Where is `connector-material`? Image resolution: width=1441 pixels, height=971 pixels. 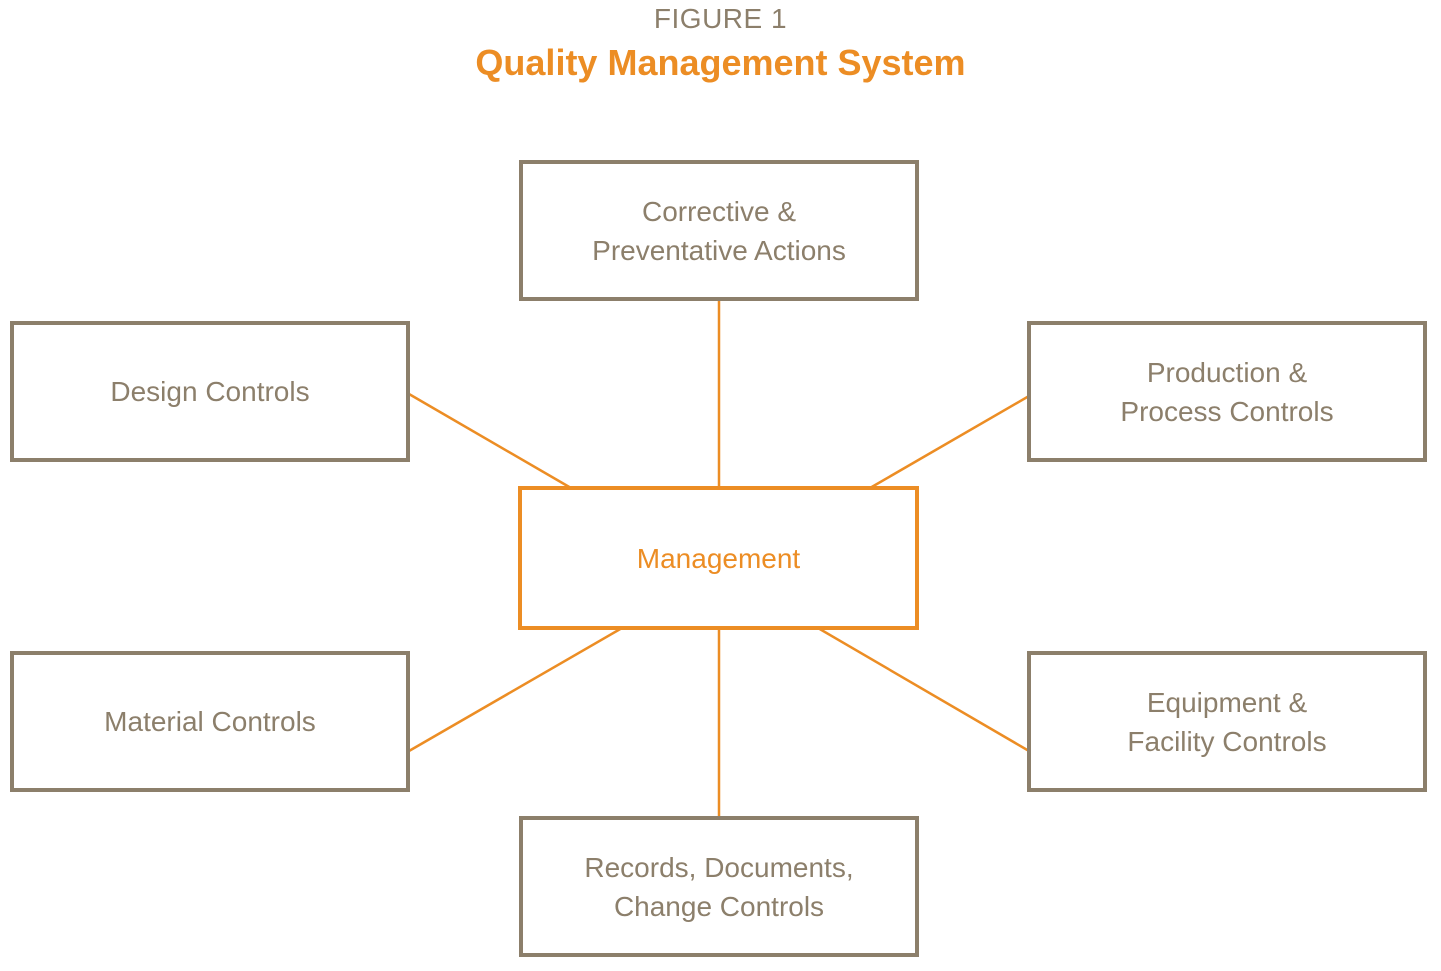 connector-material is located at coordinates (515, 689).